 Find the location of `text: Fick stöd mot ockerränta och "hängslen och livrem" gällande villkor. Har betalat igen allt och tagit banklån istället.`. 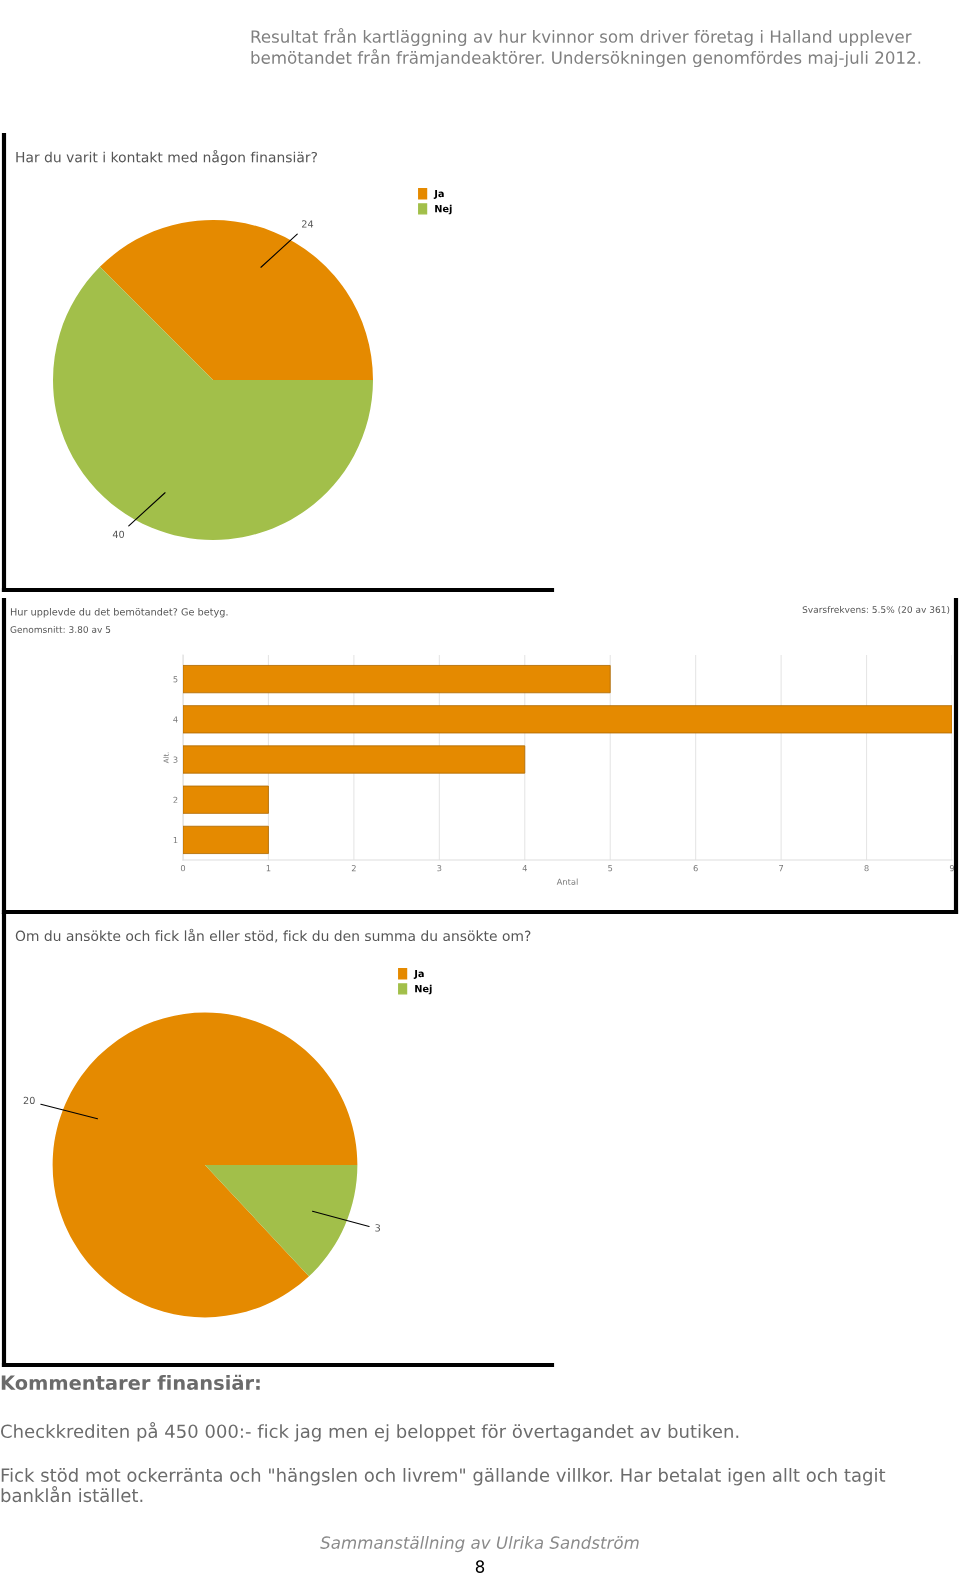

text: Fick stöd mot ockerränta och "hängslen och livrem" gällande villkor. Har betalat igen allt och tagit banklån istället. is located at coordinates (443, 1485).